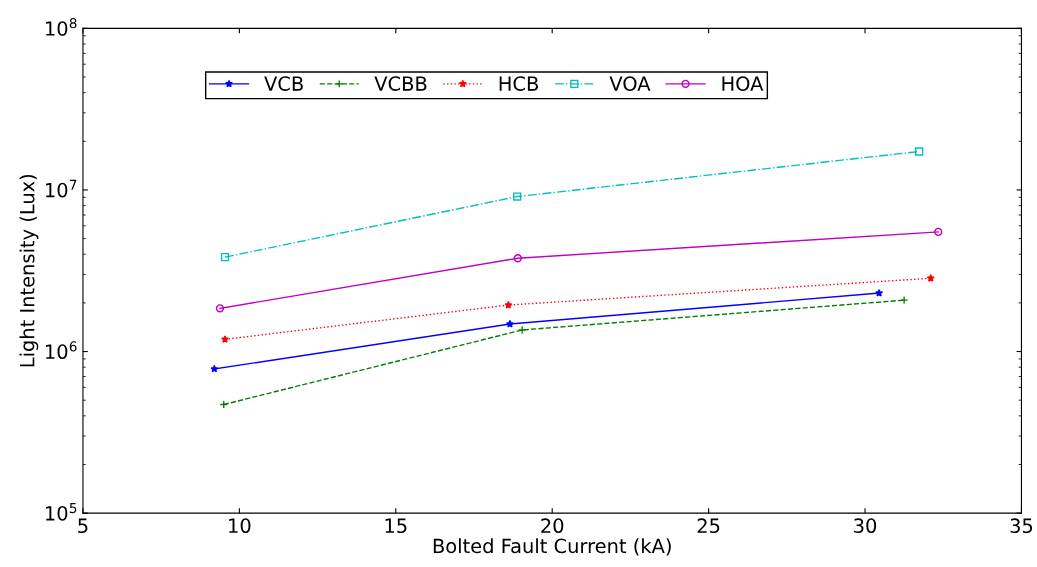 The width and height of the screenshot is (1037, 567). What do you see at coordinates (400, 83) in the screenshot?
I see `legend-label: VCBB` at bounding box center [400, 83].